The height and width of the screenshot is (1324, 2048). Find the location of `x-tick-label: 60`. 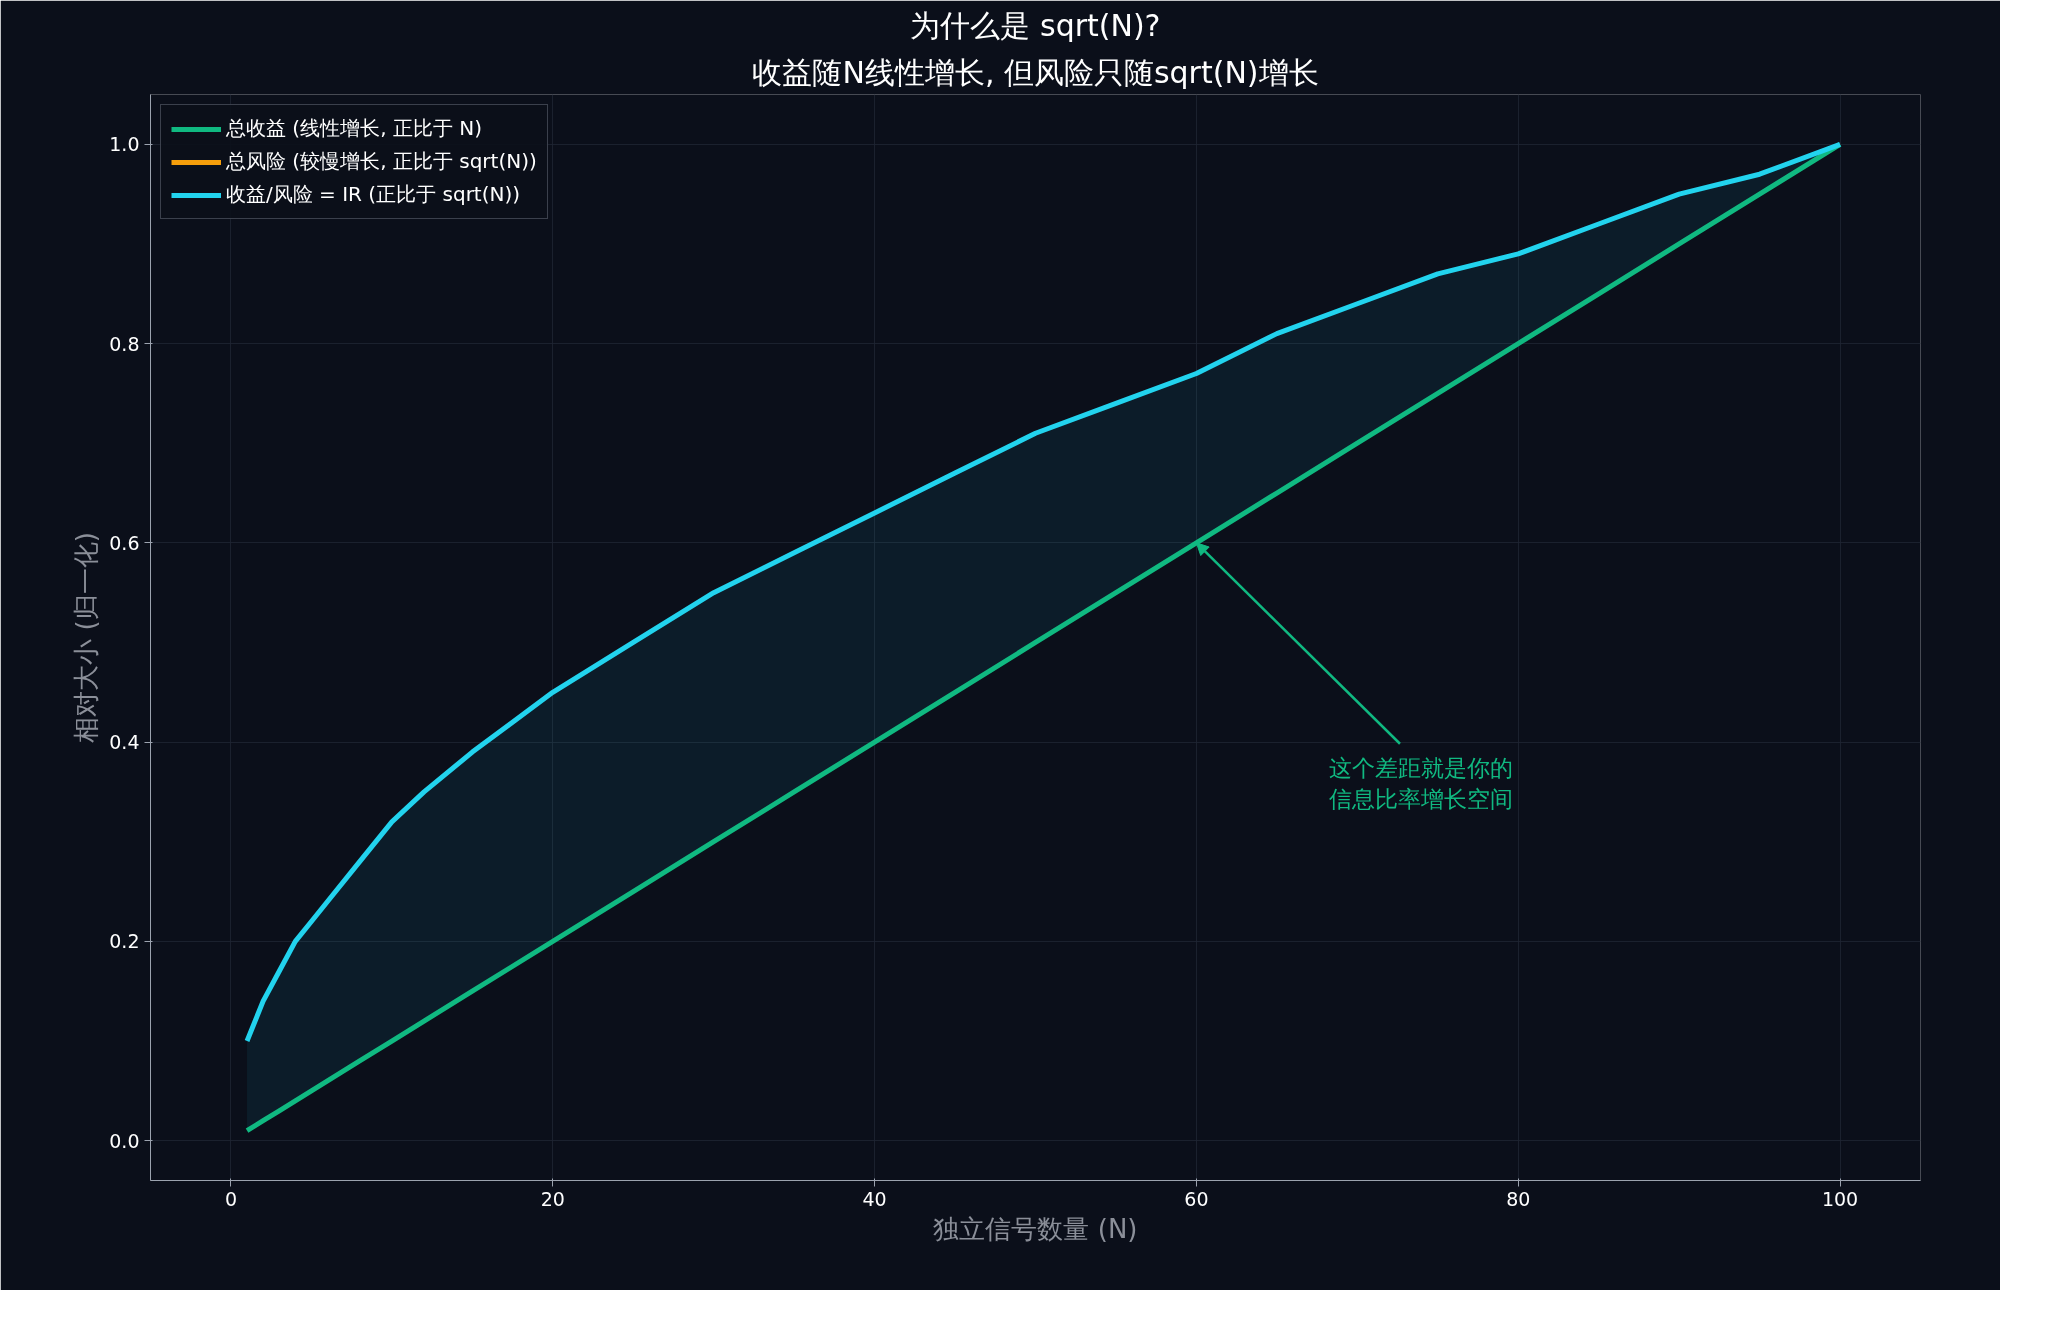

x-tick-label: 60 is located at coordinates (1196, 1198).